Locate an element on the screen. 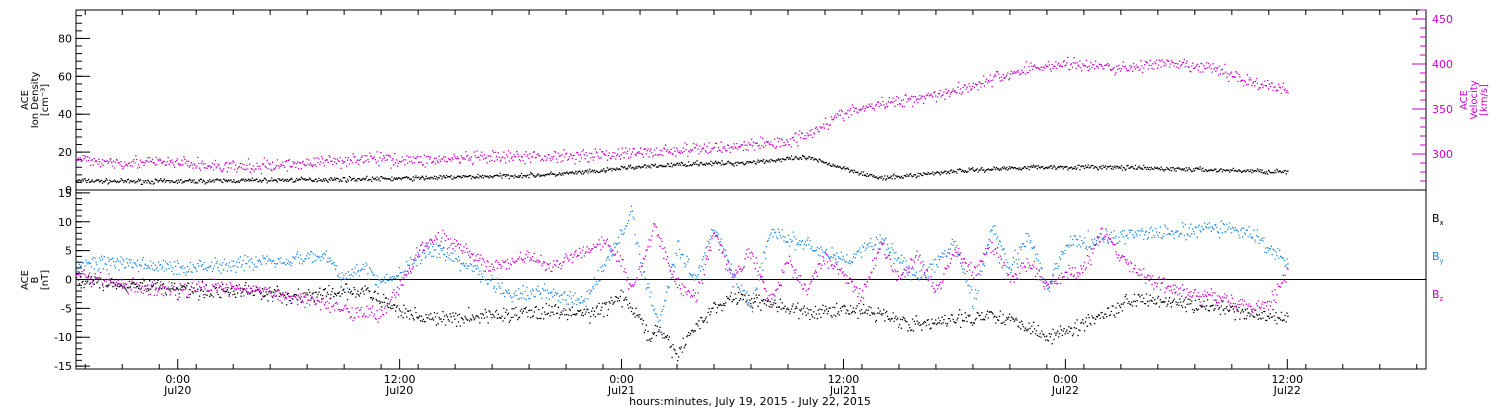  b-field-axis-tick-label: 10 is located at coordinates (65, 222).